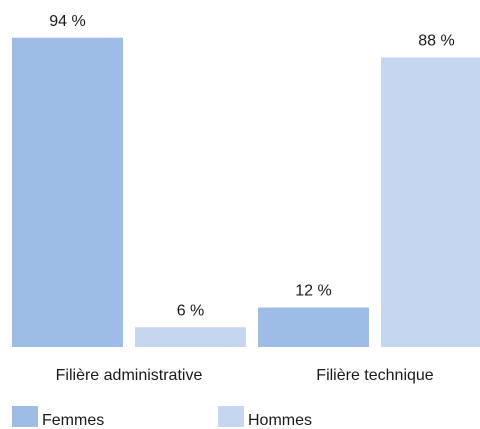 The height and width of the screenshot is (429, 480). Describe the element at coordinates (73, 420) in the screenshot. I see `legend-label: Femmes` at that location.